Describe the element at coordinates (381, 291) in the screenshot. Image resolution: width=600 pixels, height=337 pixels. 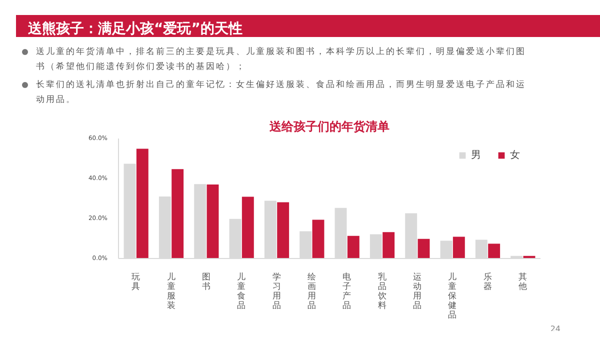
I see `x-tick-label: 乳品饮料` at that location.